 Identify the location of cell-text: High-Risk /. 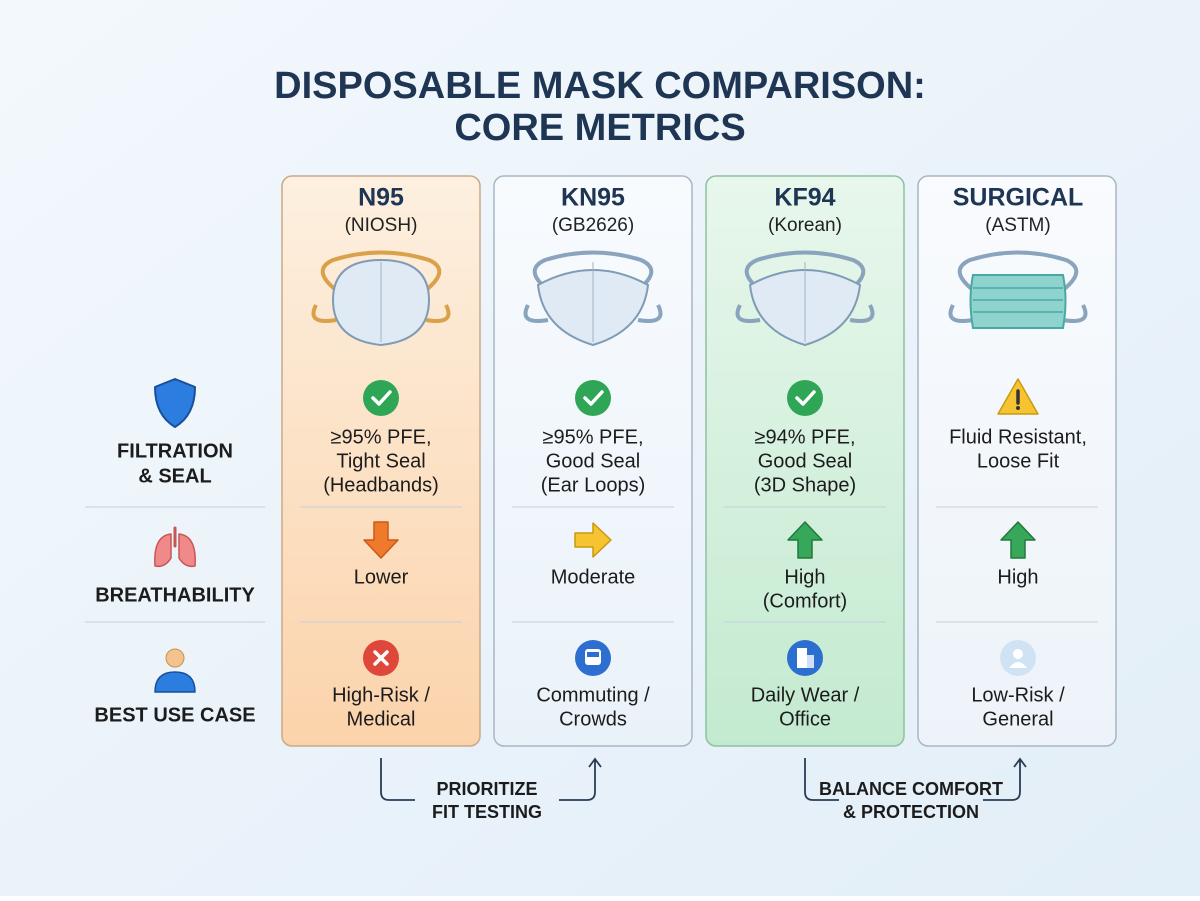
(381, 695).